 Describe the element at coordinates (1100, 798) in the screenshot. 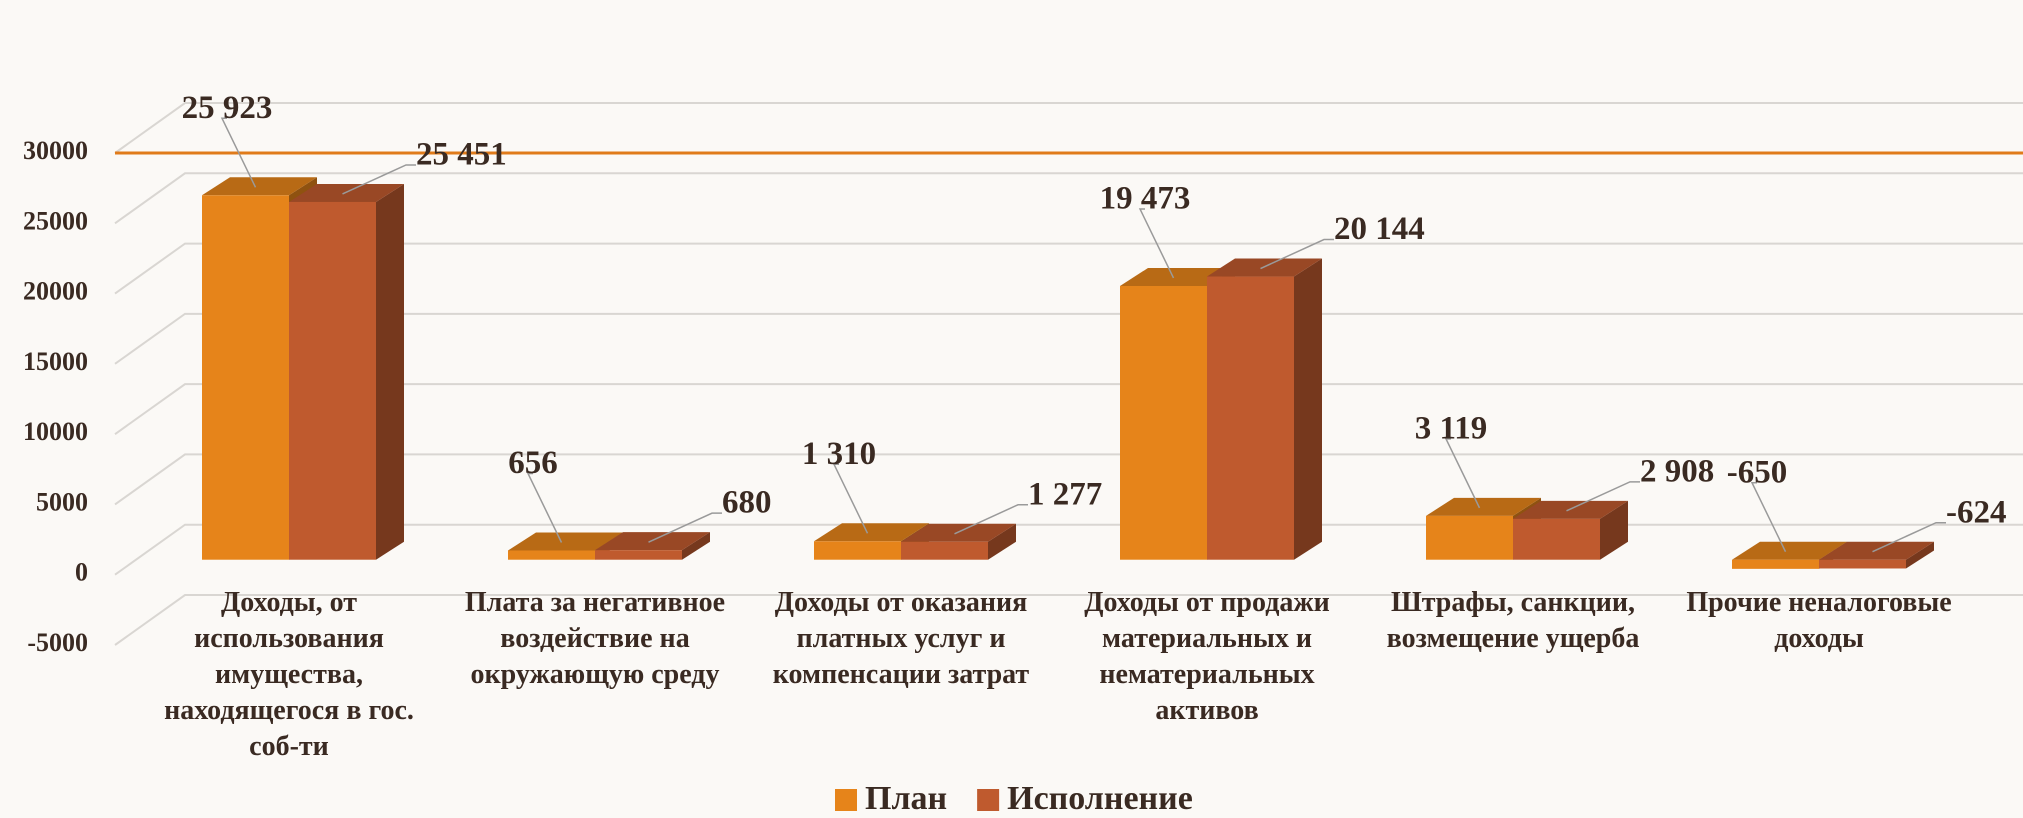

I see `legend-label: Исполнение` at that location.